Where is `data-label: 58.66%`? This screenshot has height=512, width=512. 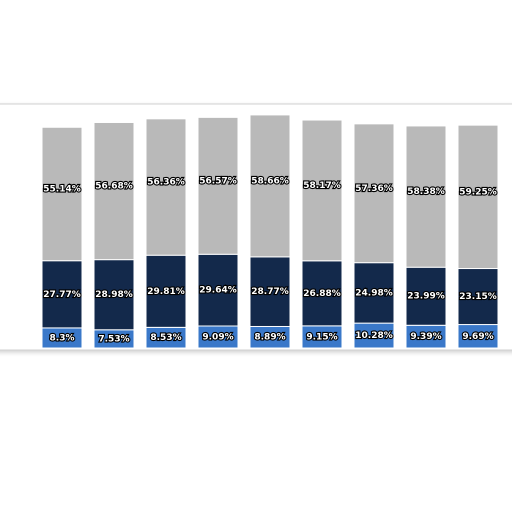 data-label: 58.66% is located at coordinates (270, 181).